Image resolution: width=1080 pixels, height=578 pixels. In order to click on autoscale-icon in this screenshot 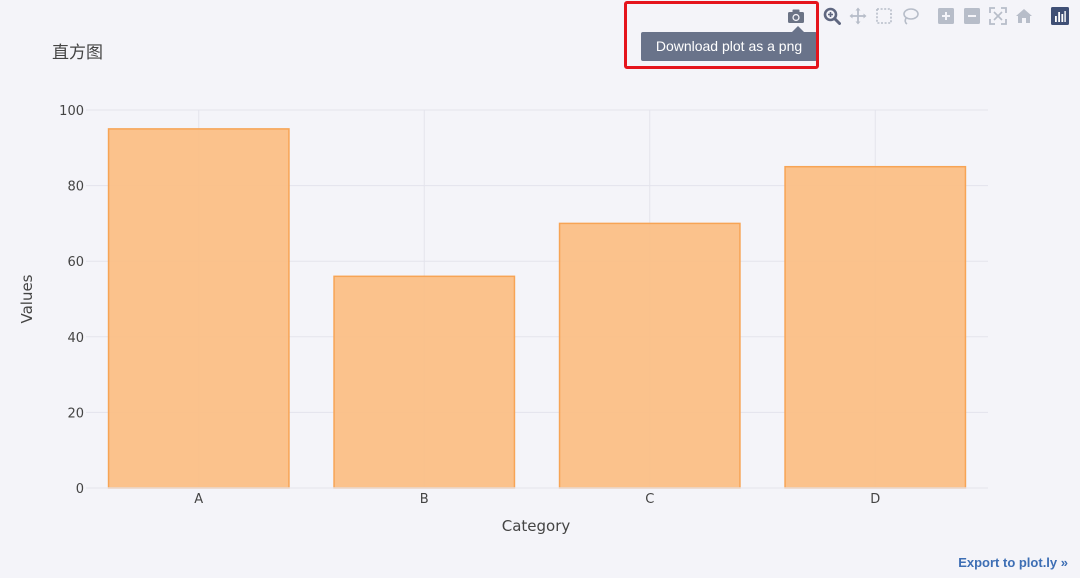, I will do `click(998, 16)`.